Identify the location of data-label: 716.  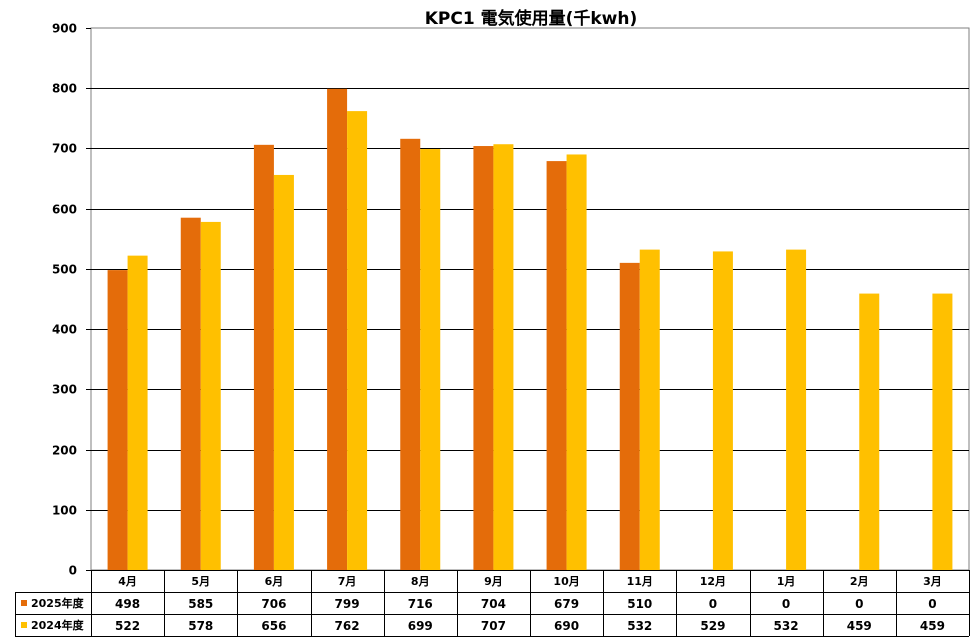
(420, 604).